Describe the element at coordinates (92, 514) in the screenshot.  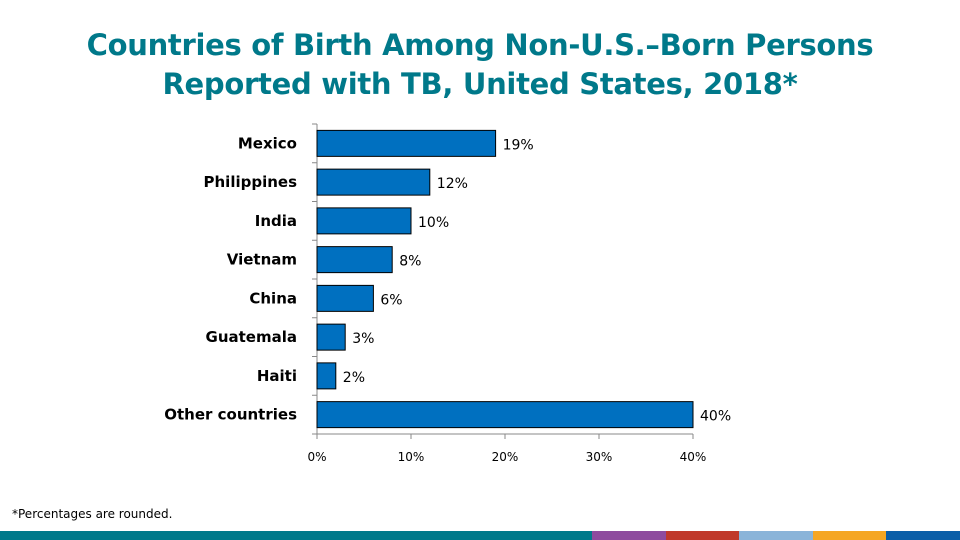
I see `footnote: *Percentages are rounded.` at that location.